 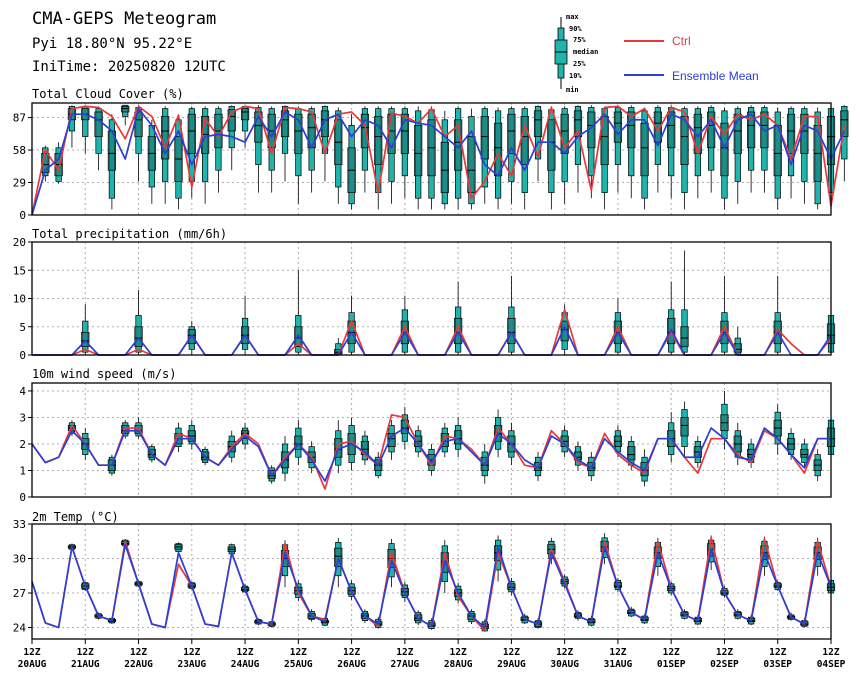 What do you see at coordinates (831, 664) in the screenshot?
I see `x-tick-date: 04SEP` at bounding box center [831, 664].